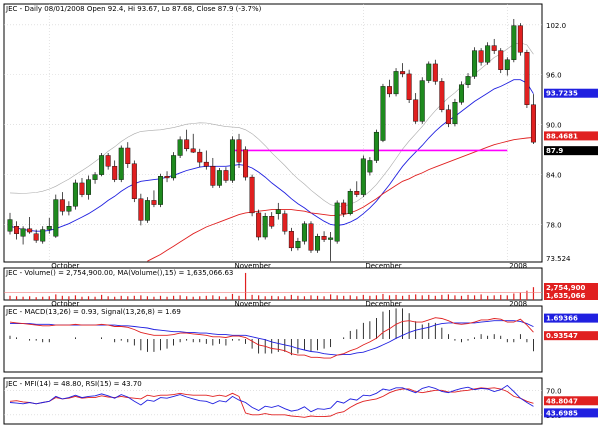 Image resolution: width=600 pixels, height=428 pixels. What do you see at coordinates (562, 413) in the screenshot?
I see `rsi-label: 43.6985` at bounding box center [562, 413].